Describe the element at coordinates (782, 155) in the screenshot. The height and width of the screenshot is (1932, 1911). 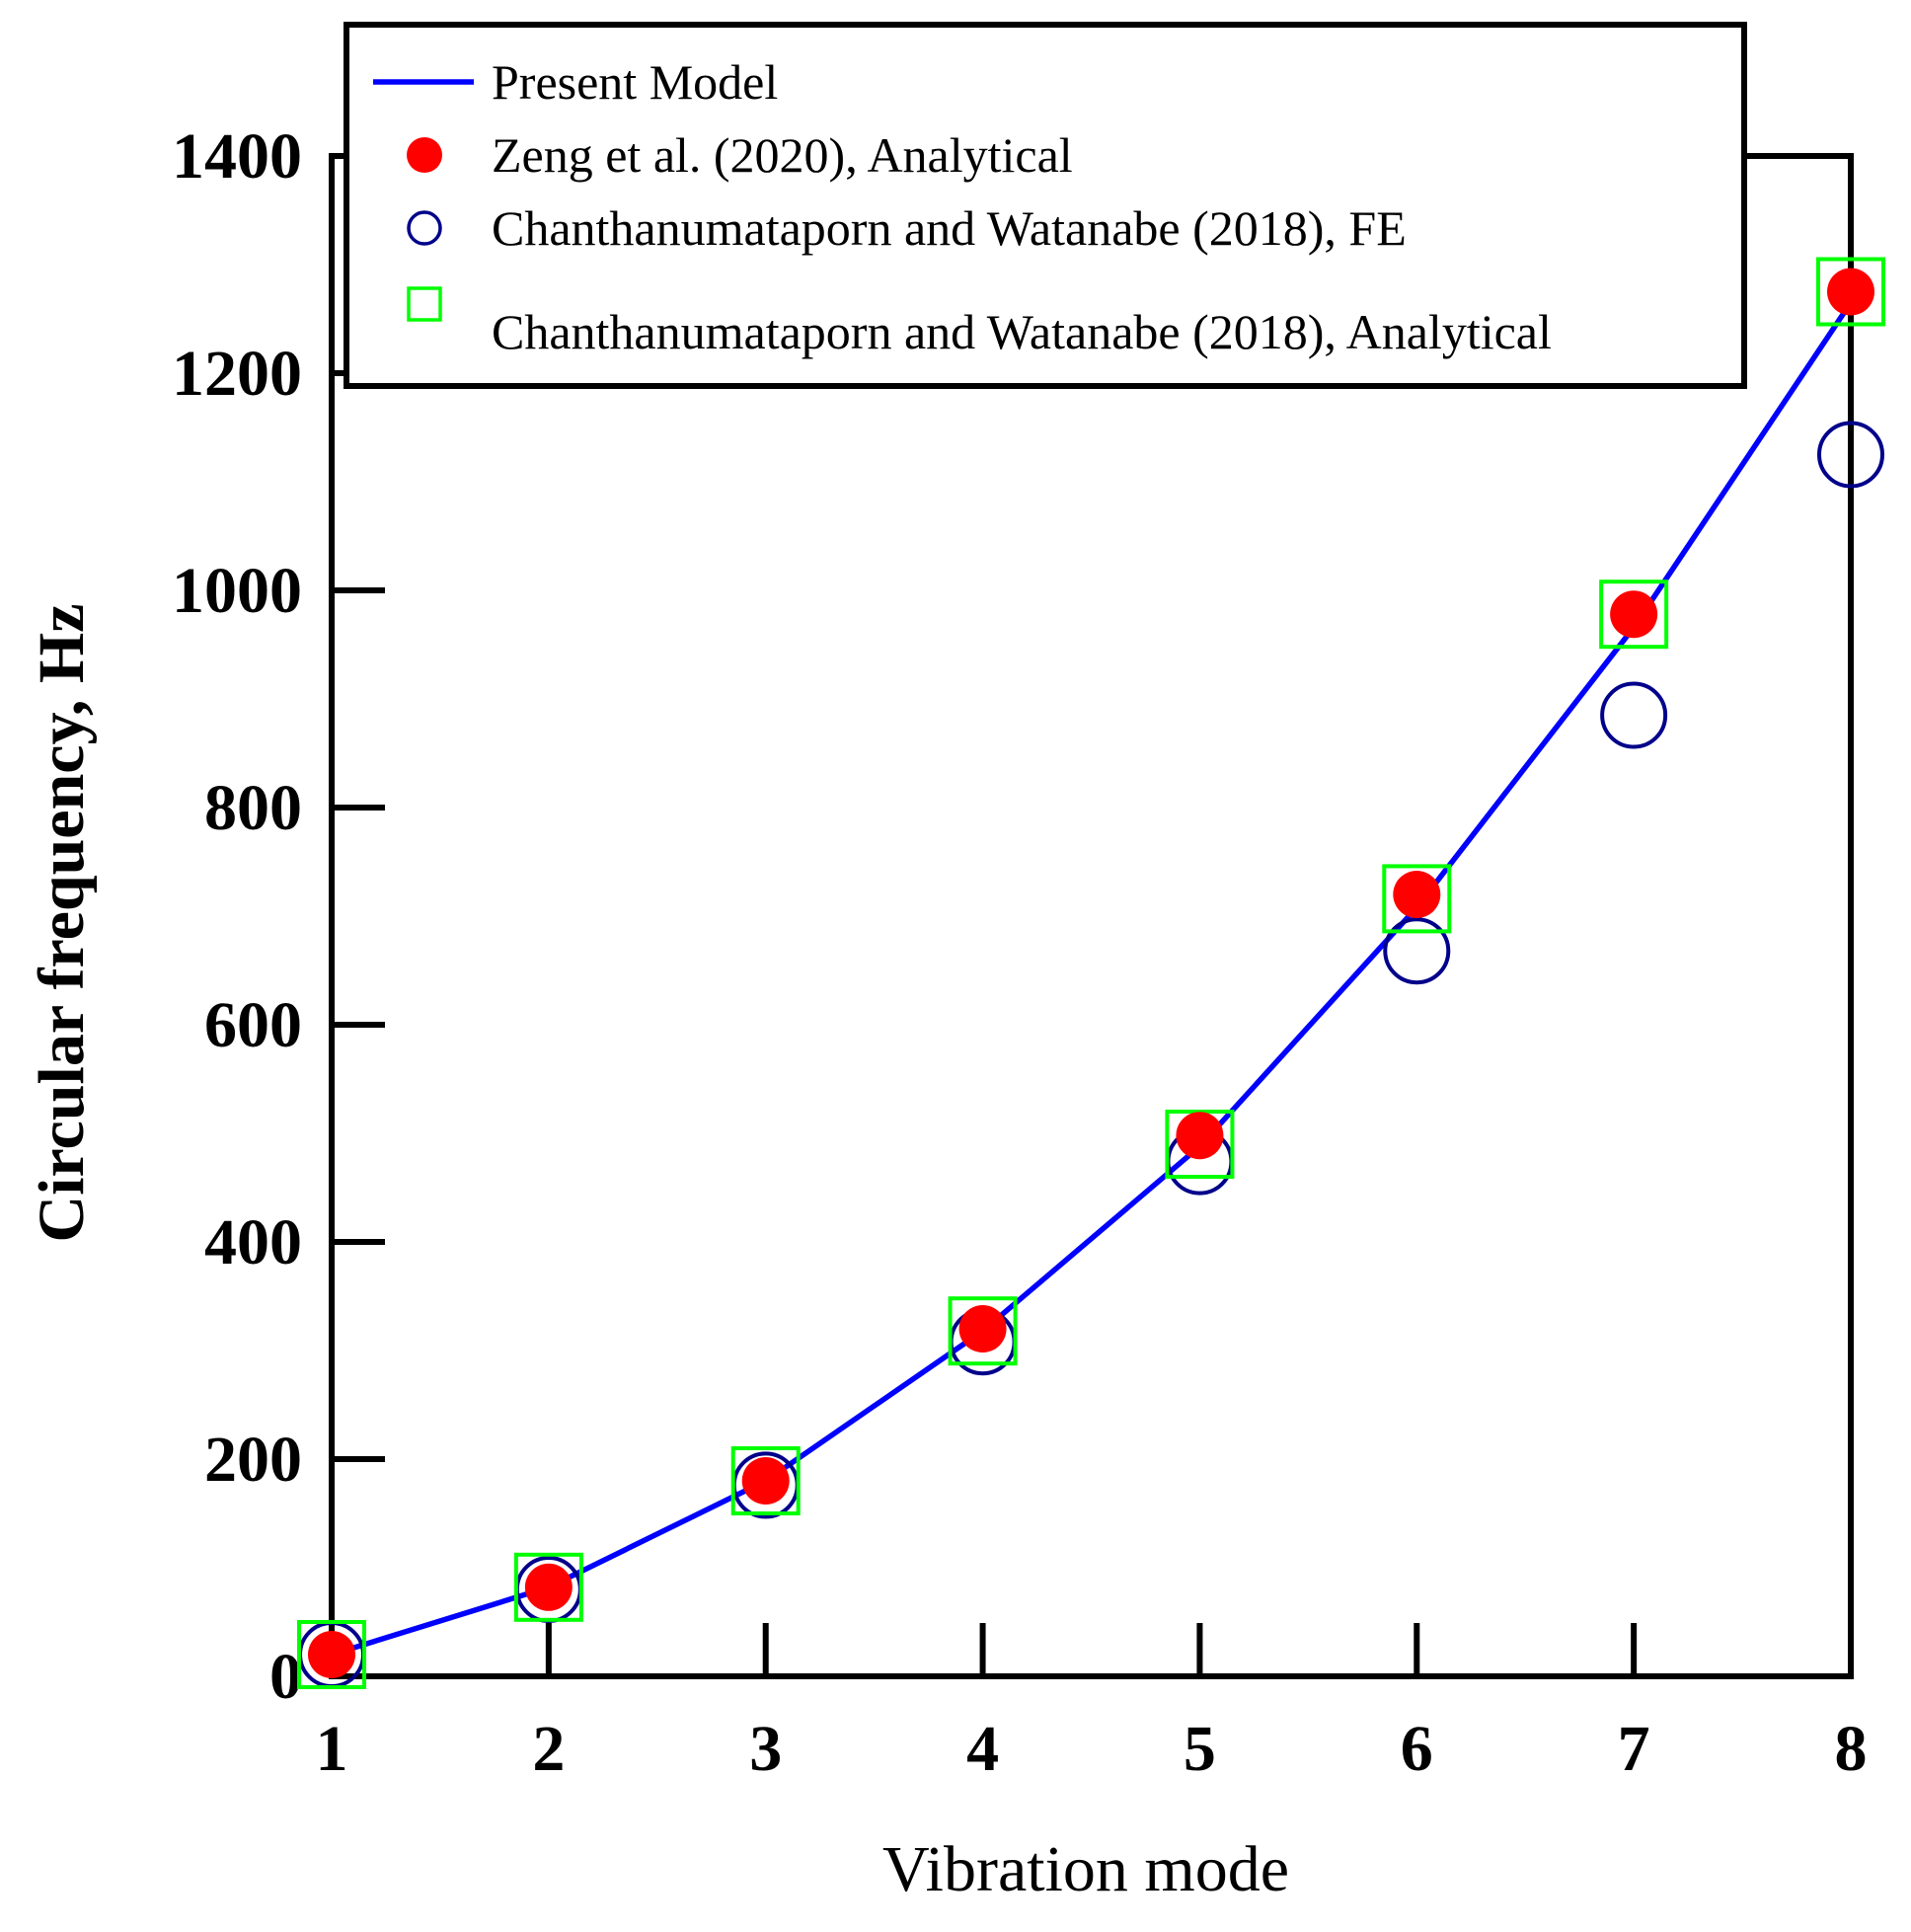
I see `legend-label: Zeng et al. (2020), Analytical` at that location.